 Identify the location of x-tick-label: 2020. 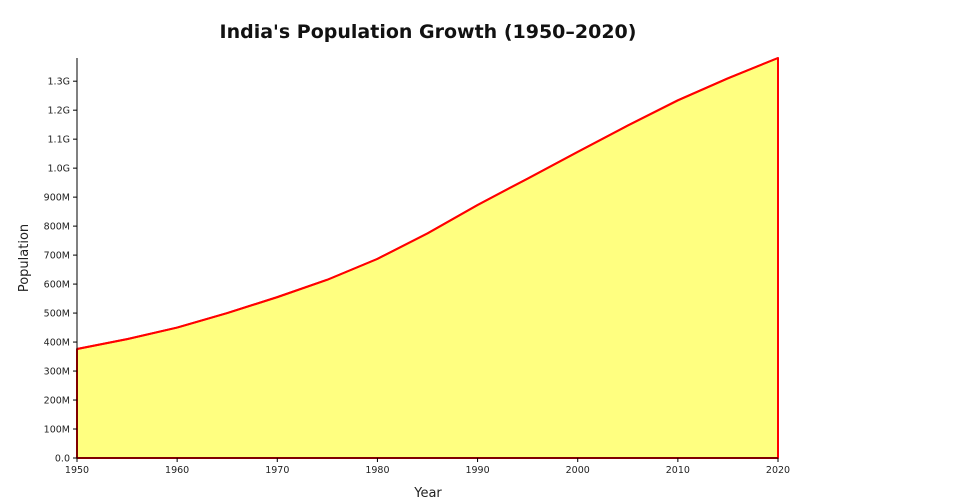
(778, 470).